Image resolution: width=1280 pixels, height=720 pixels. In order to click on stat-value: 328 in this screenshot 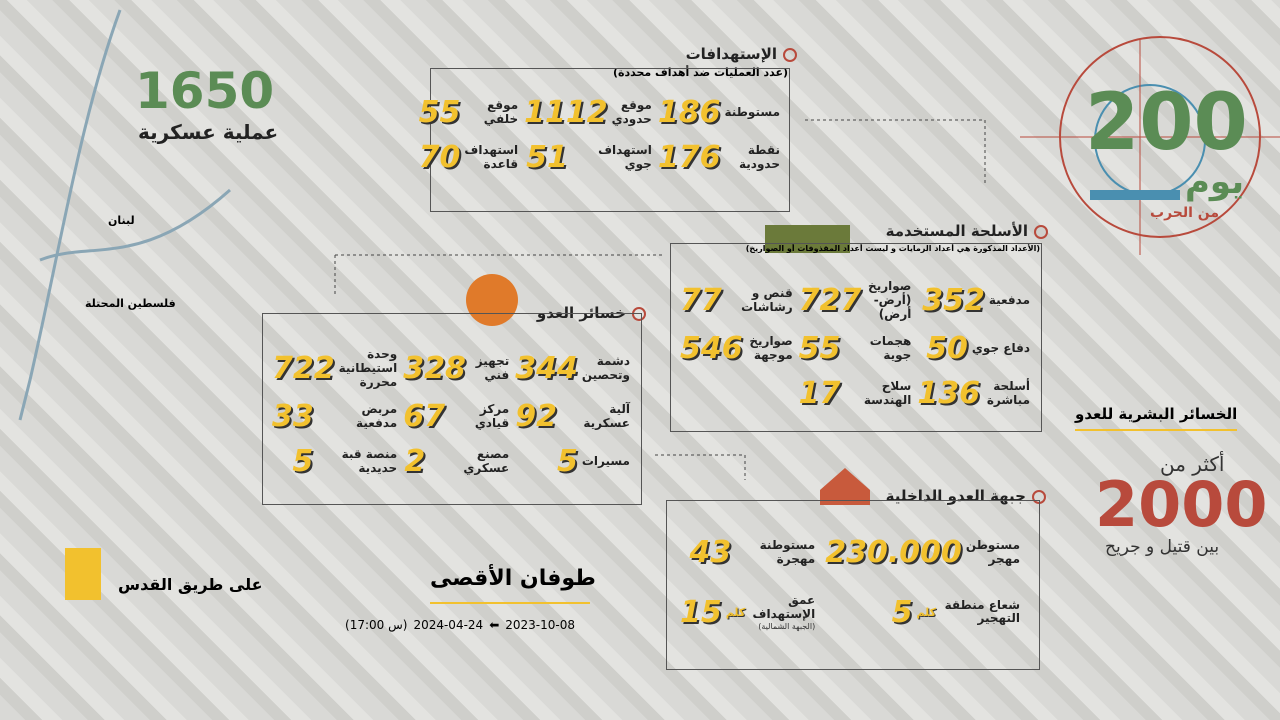, I will do `click(434, 369)`.